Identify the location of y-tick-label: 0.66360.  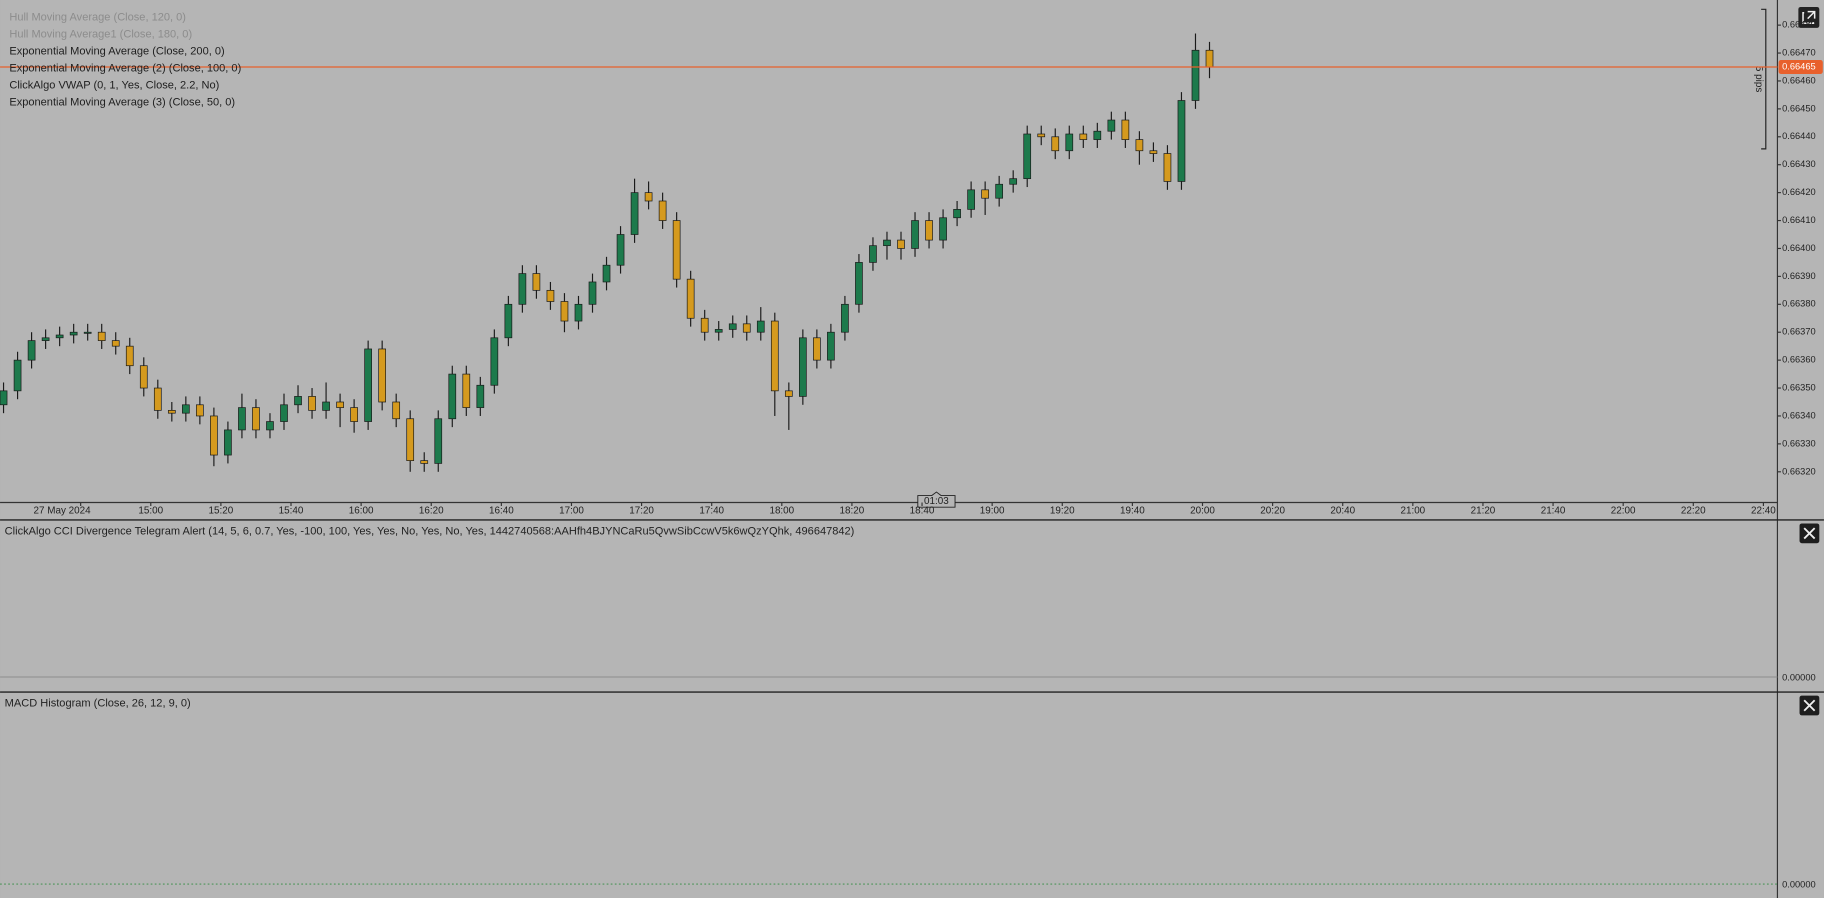
(1799, 360).